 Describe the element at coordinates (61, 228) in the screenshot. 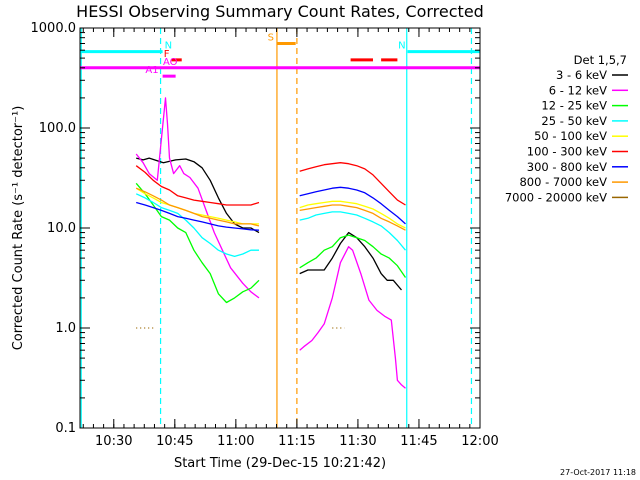

I see `y-tick-label-2: 10.0` at that location.